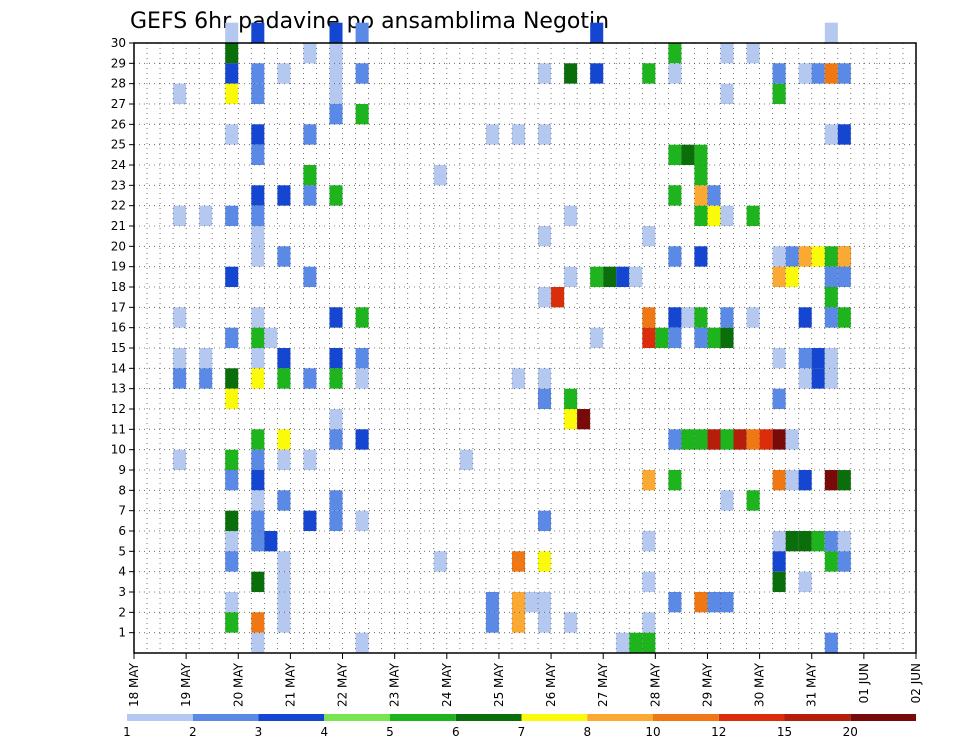 The width and height of the screenshot is (960, 742). What do you see at coordinates (122, 490) in the screenshot?
I see `y-tick-label: 8` at bounding box center [122, 490].